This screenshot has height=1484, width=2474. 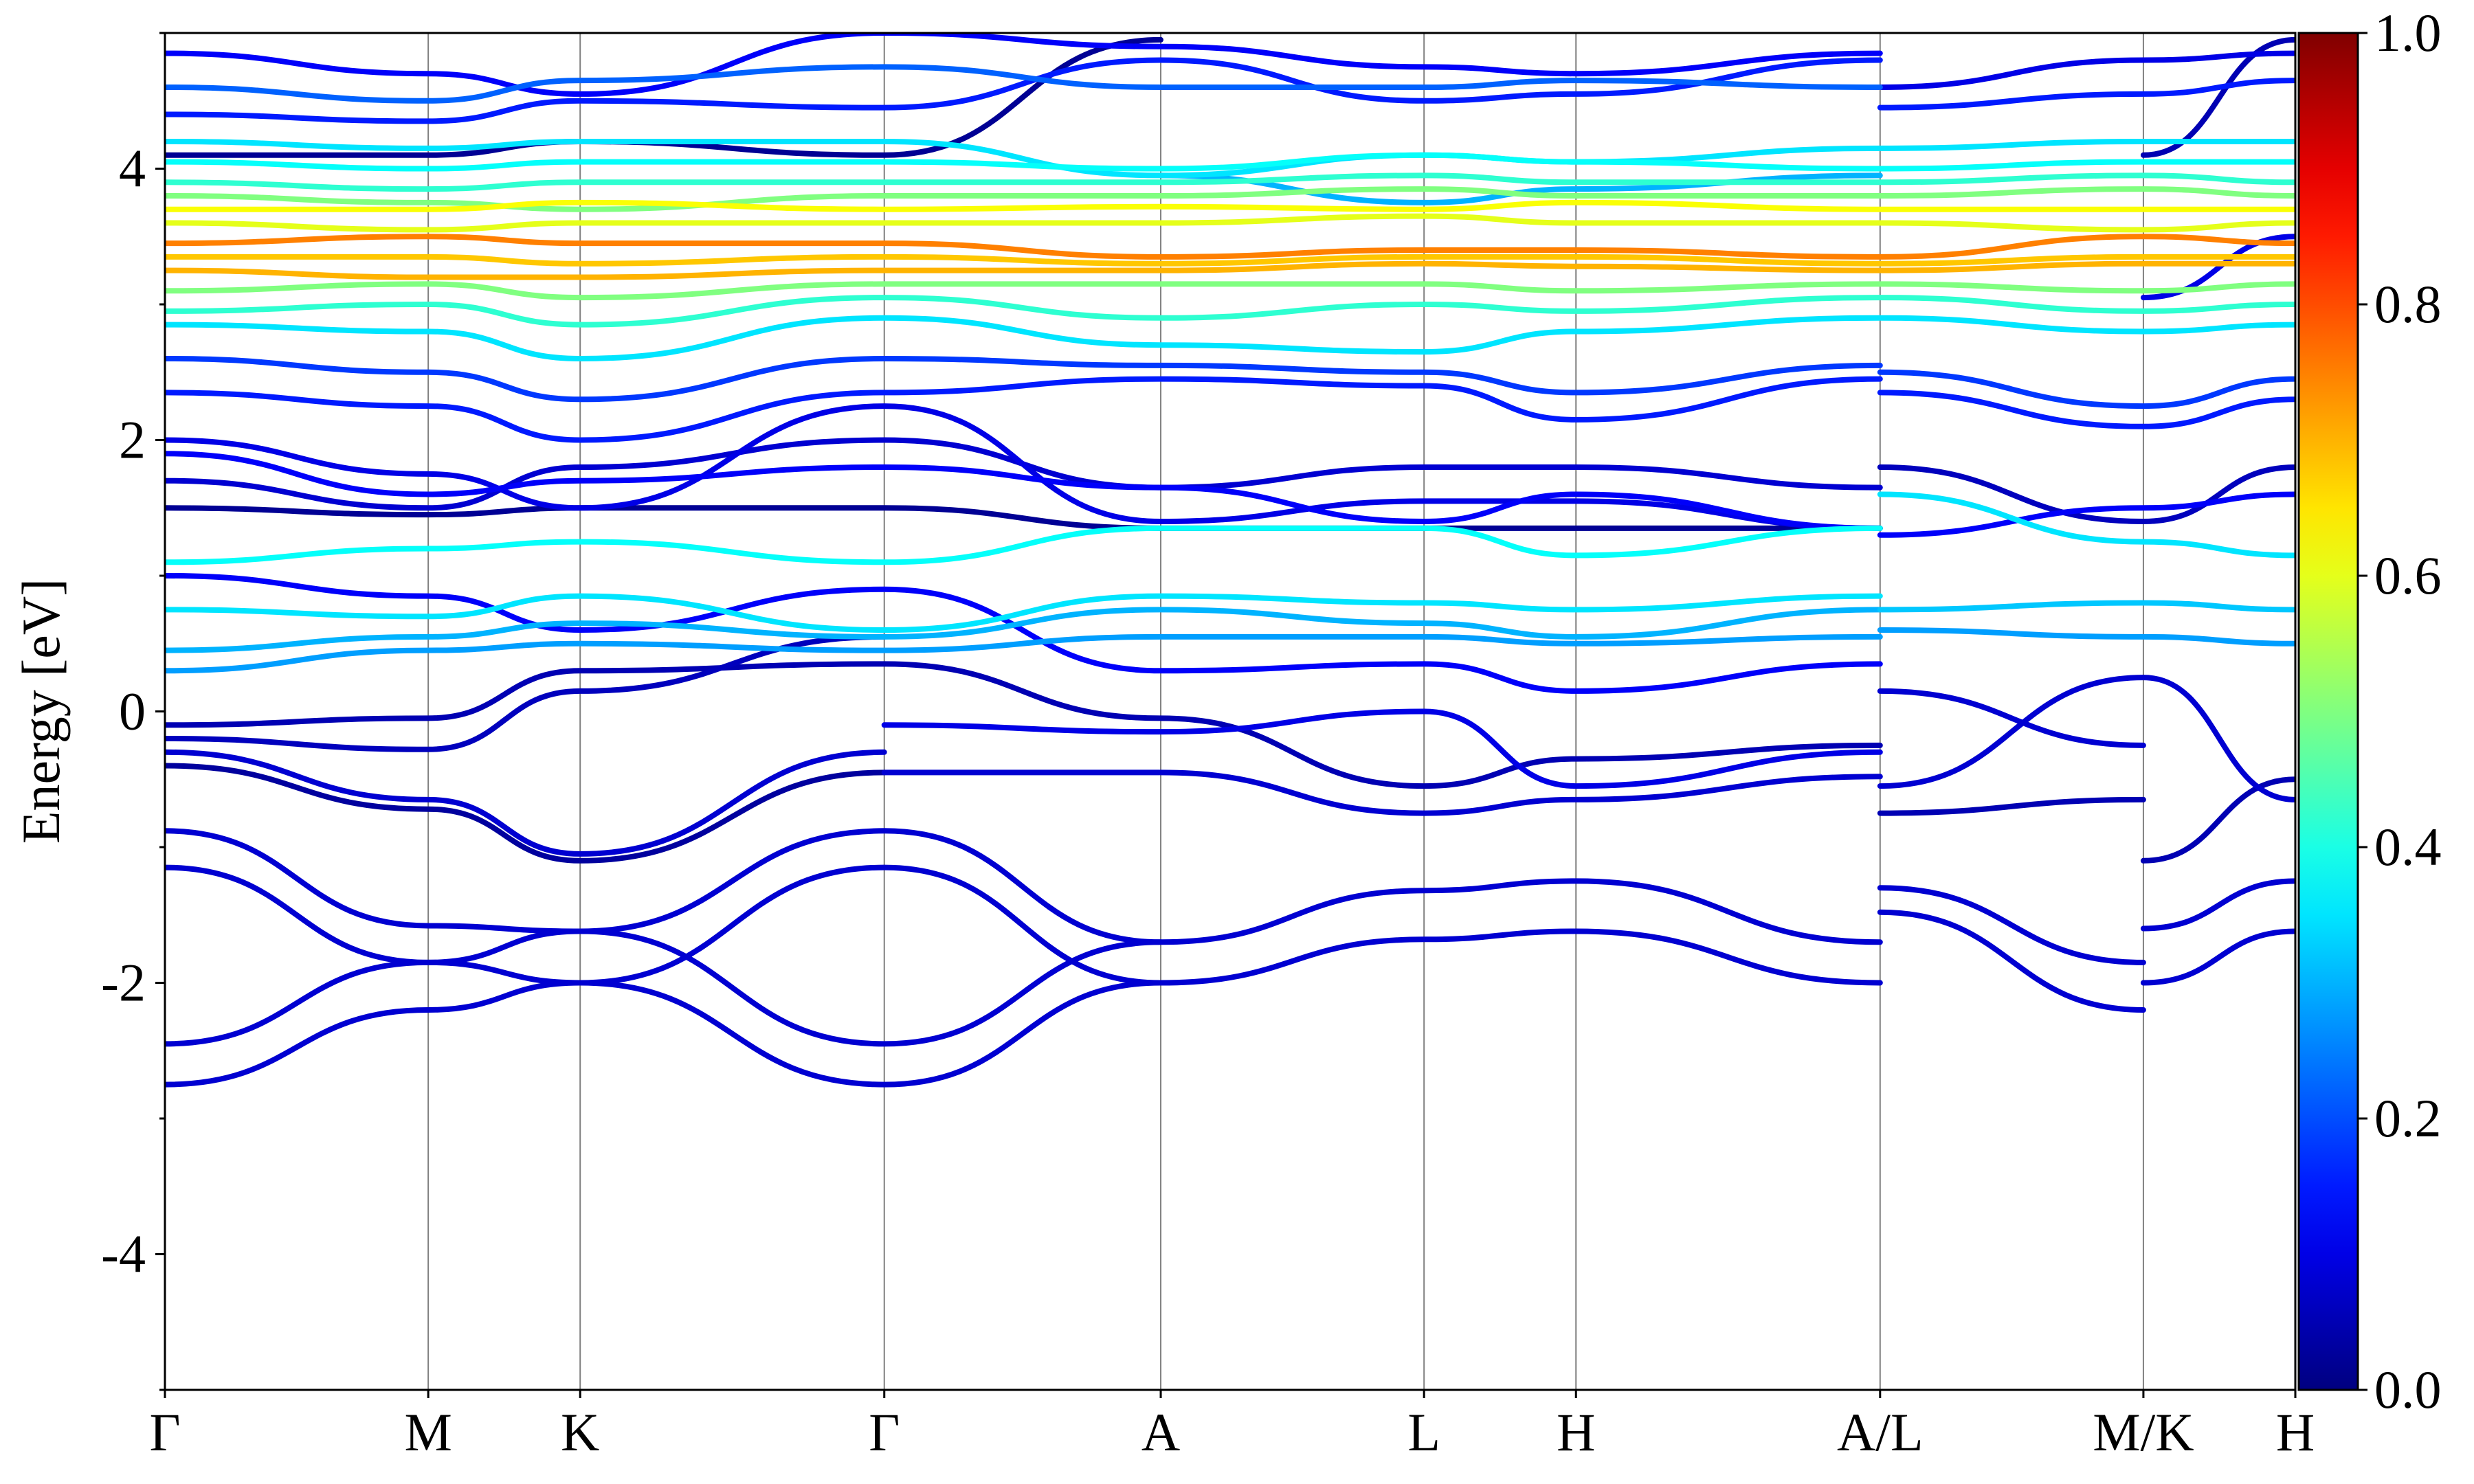 I want to click on x-tick-label: M/K, so click(x=2143, y=1432).